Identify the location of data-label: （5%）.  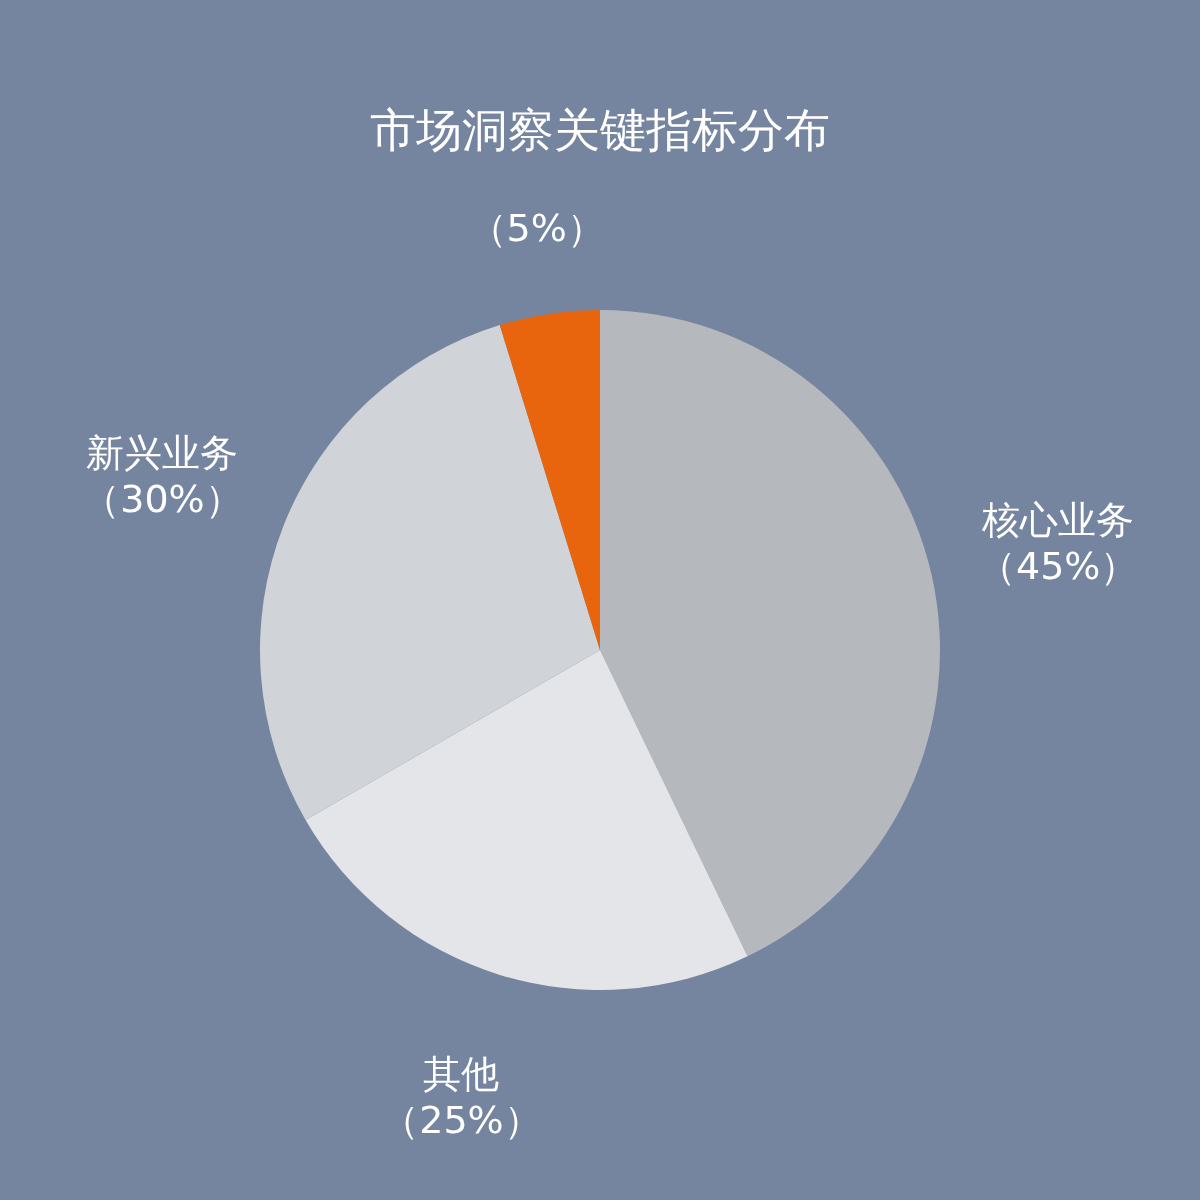
(536, 227).